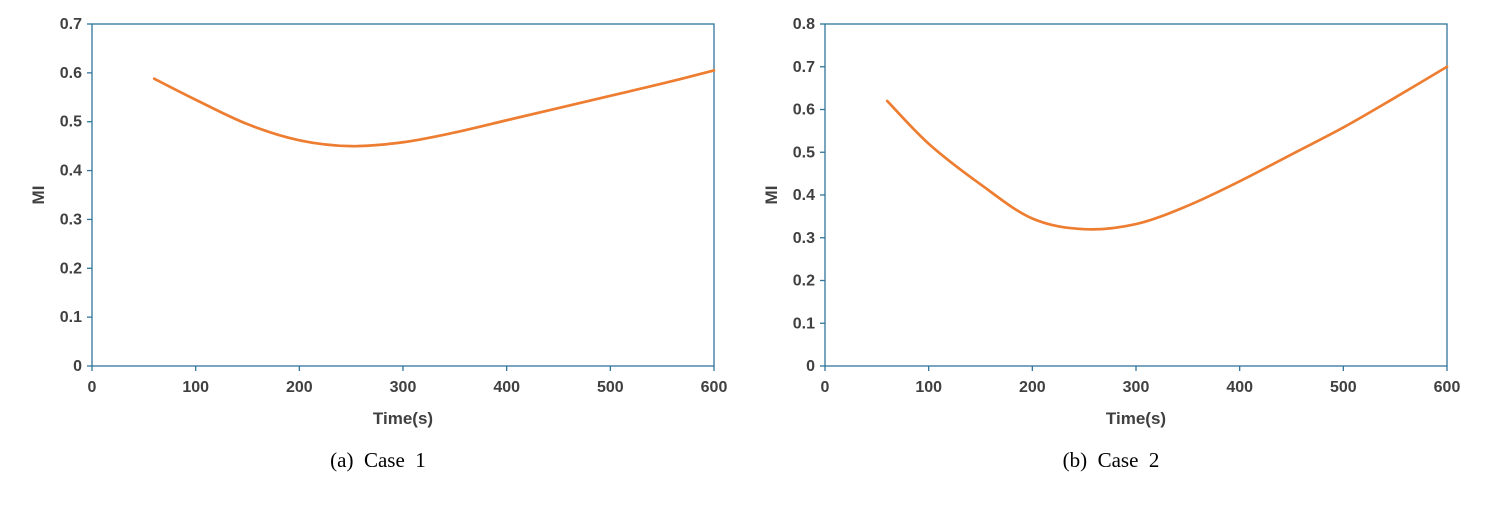  Describe the element at coordinates (378, 460) in the screenshot. I see `chart-caption-case-1: (a) Case 1` at that location.